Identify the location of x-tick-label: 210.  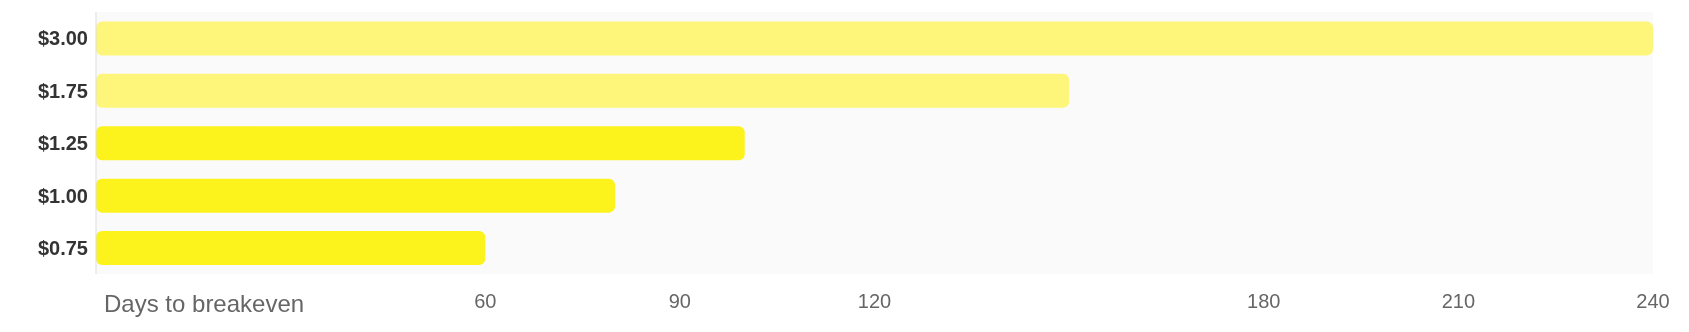
(1458, 301).